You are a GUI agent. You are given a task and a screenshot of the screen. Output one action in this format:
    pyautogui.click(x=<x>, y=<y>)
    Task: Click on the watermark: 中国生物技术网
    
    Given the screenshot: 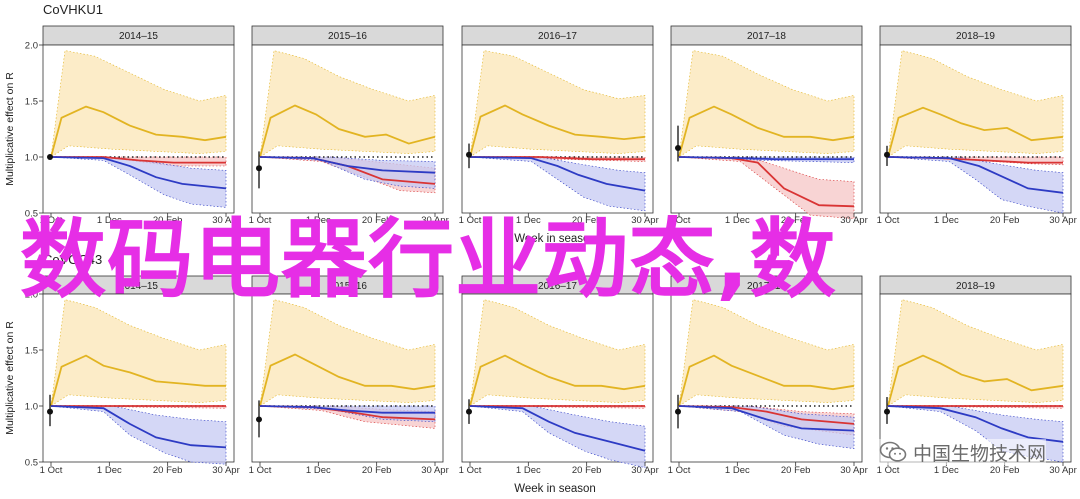 What is the action you would take?
    pyautogui.click(x=962, y=452)
    